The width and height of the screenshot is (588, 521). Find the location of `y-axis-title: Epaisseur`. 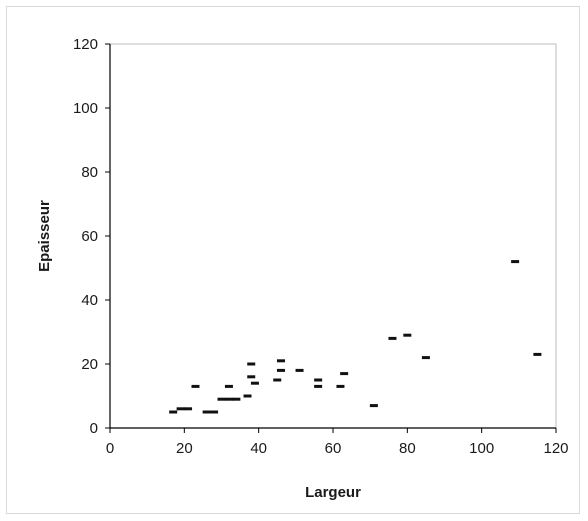

y-axis-title: Epaisseur is located at coordinates (44, 236).